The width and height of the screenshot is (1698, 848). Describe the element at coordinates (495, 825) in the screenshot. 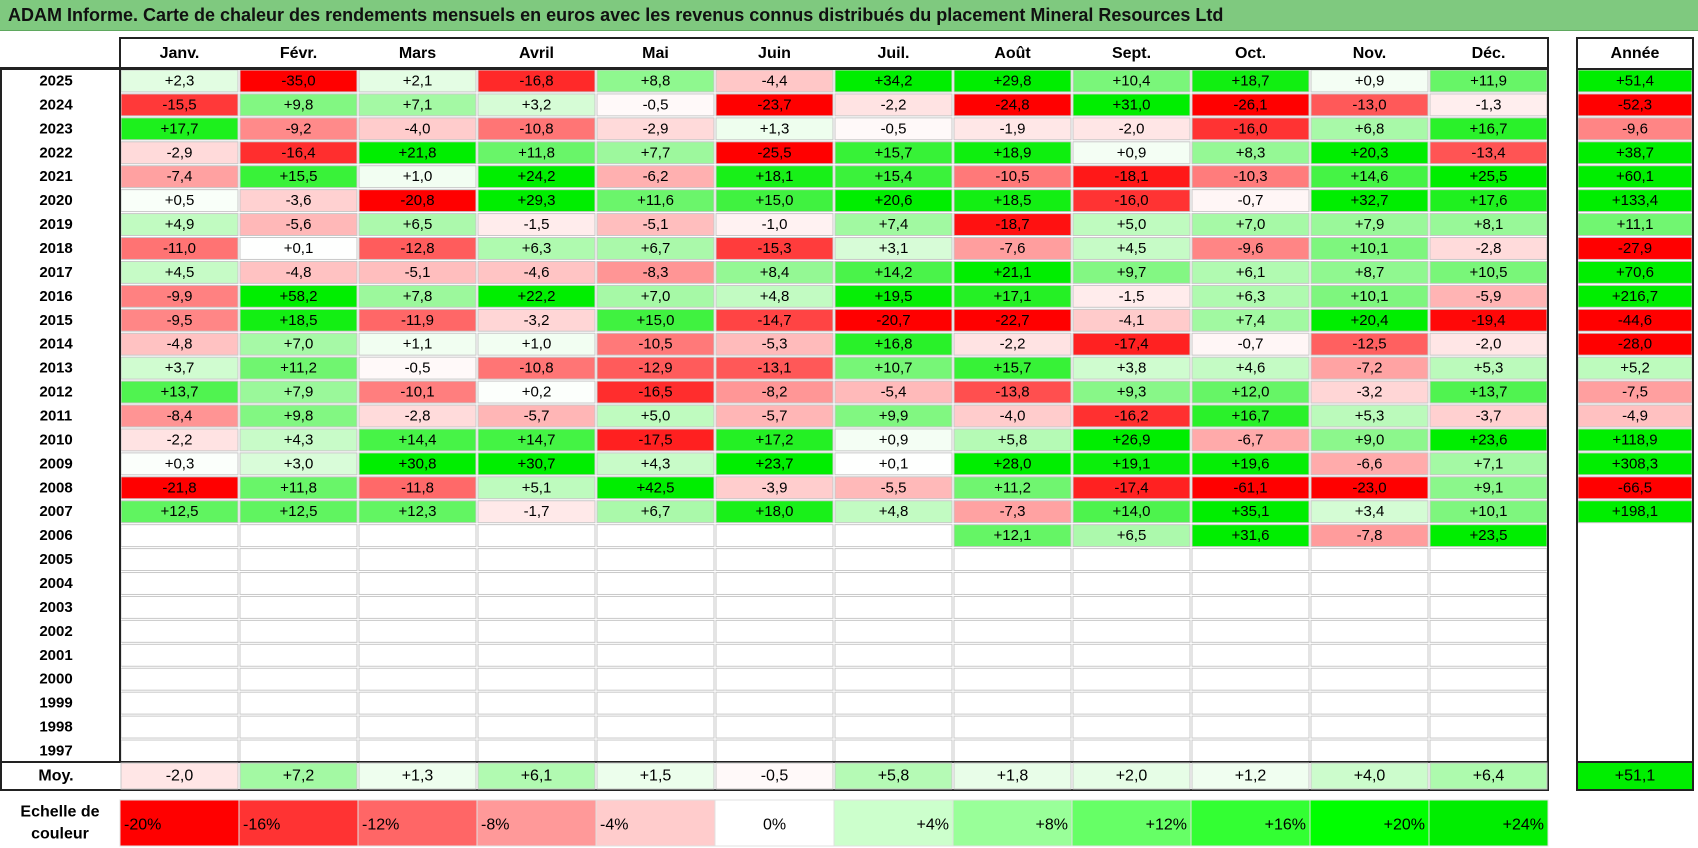

I see `color-scale-stop-label: -8%` at that location.